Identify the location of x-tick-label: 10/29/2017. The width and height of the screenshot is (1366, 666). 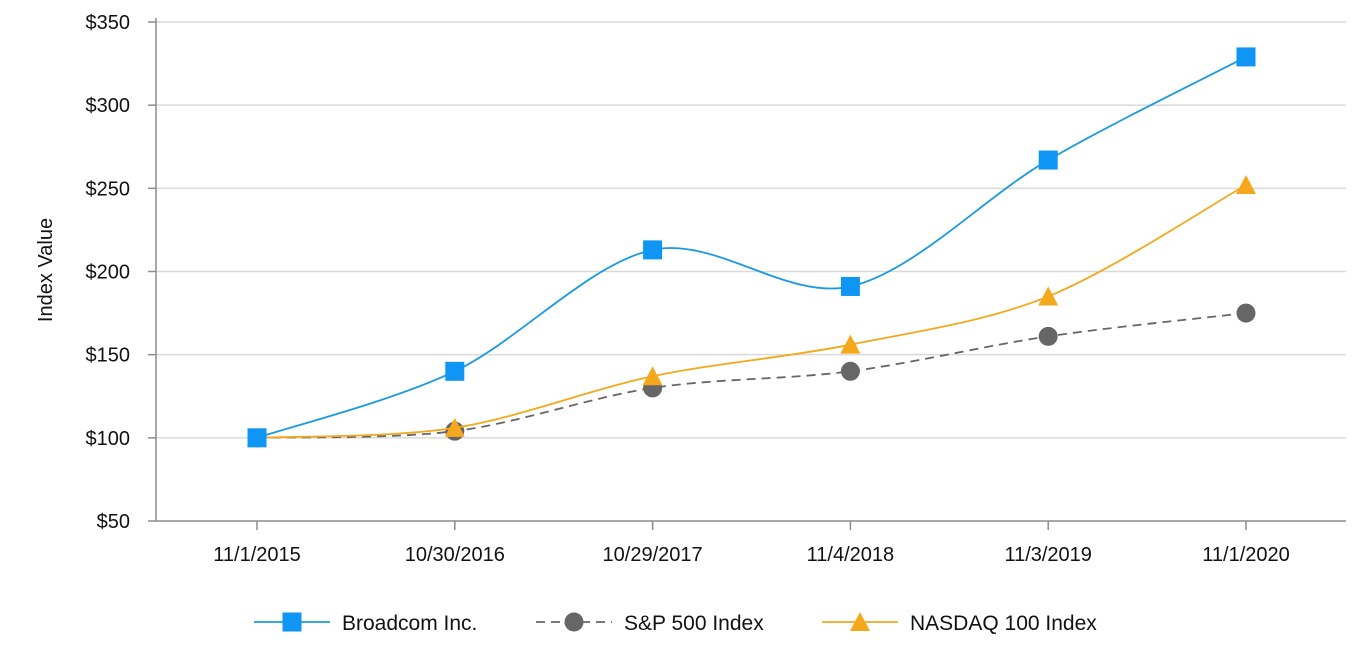
(653, 555).